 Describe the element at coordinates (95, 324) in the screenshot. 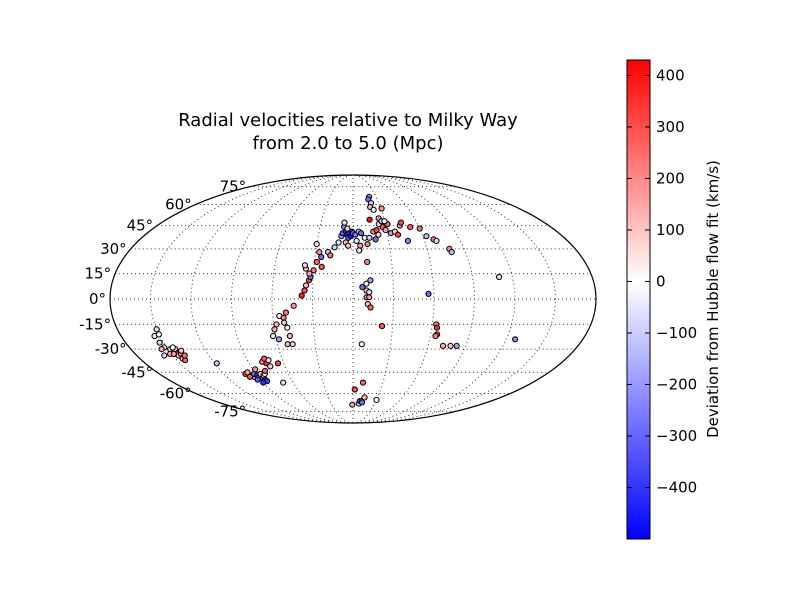

I see `lat-tick-label: -15°` at that location.